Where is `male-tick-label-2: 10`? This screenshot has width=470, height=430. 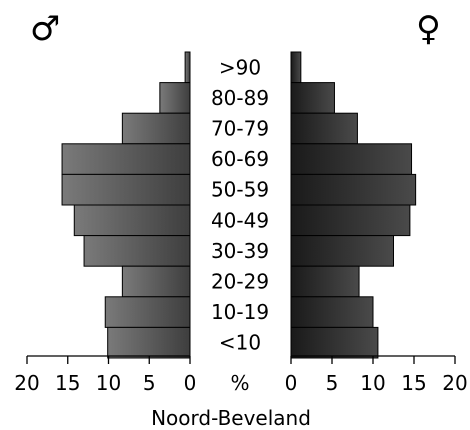
male-tick-label-2: 10 is located at coordinates (108, 383).